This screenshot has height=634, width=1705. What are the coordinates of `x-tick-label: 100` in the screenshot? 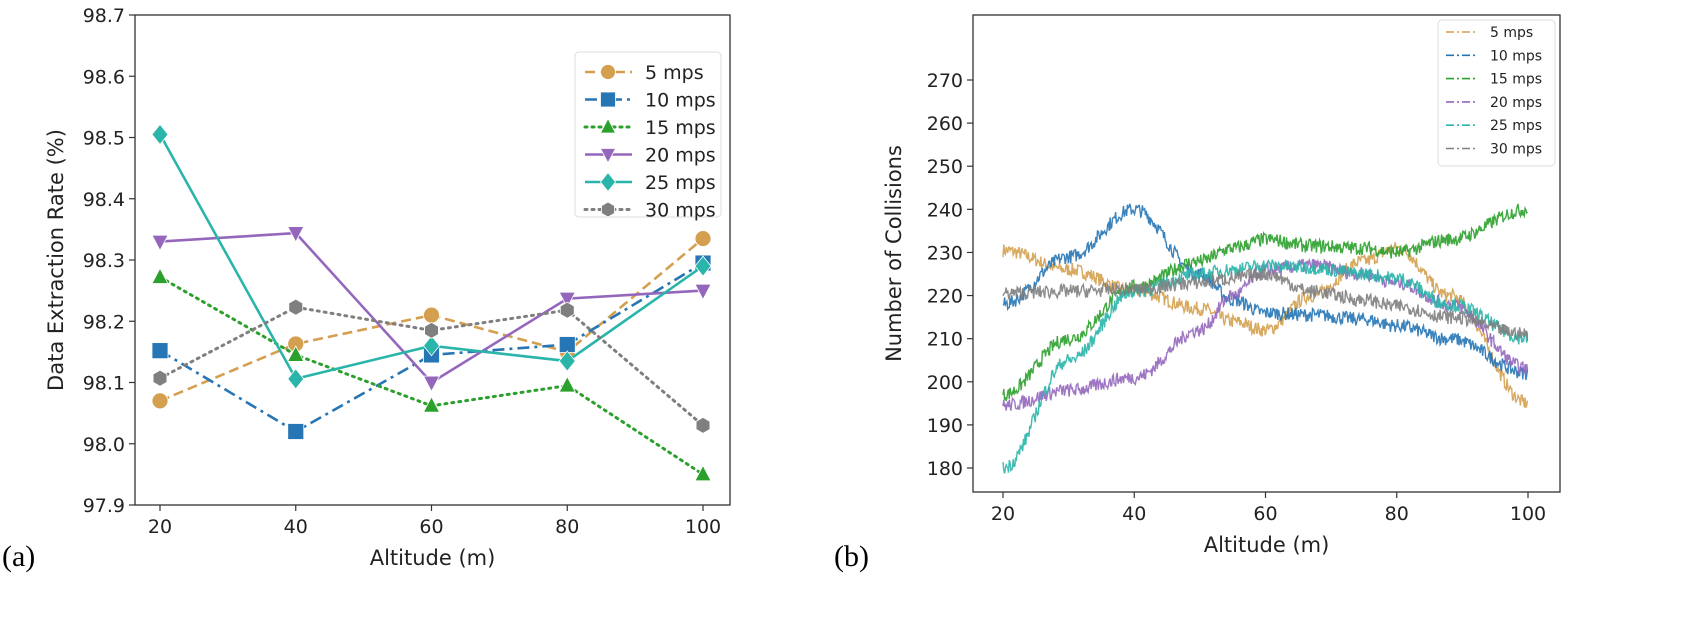 It's located at (703, 527).